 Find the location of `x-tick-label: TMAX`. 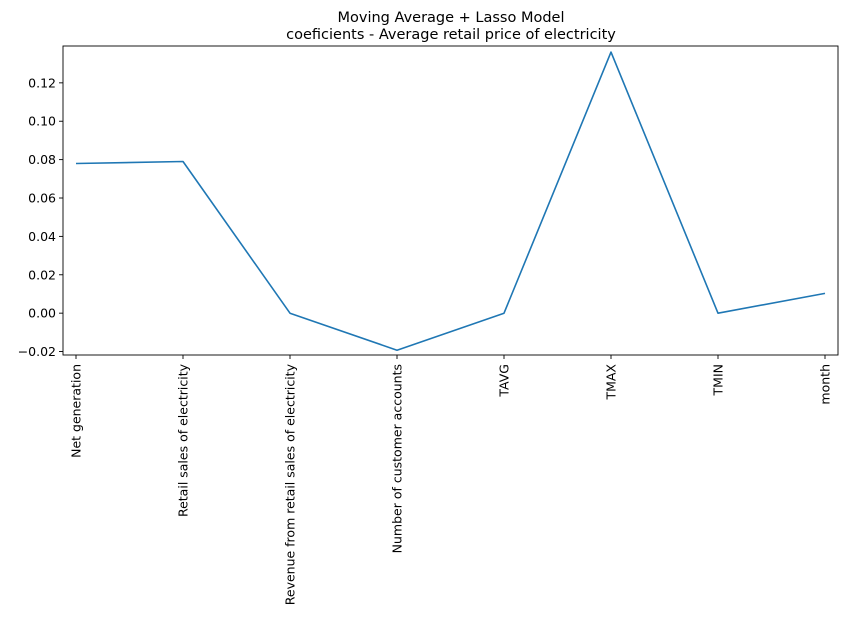

x-tick-label: TMAX is located at coordinates (611, 382).